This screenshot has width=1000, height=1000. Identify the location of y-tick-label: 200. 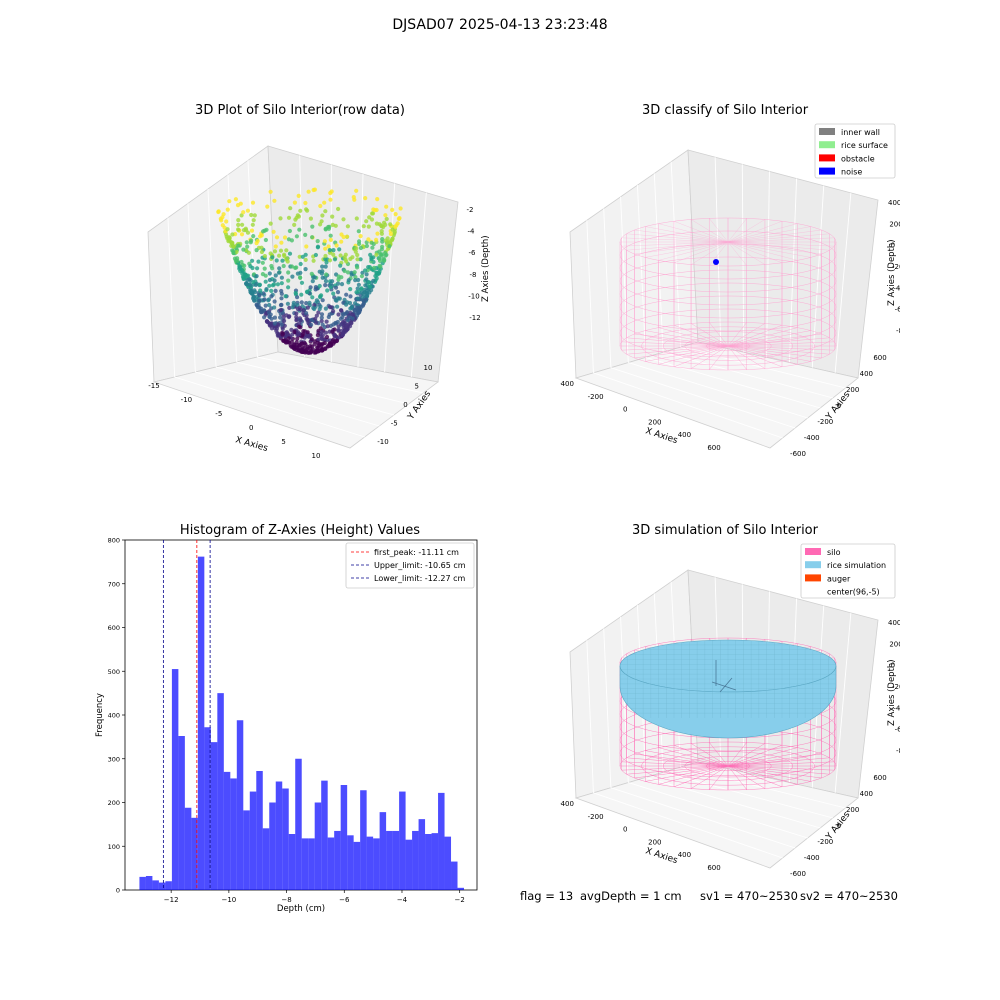
(114, 803).